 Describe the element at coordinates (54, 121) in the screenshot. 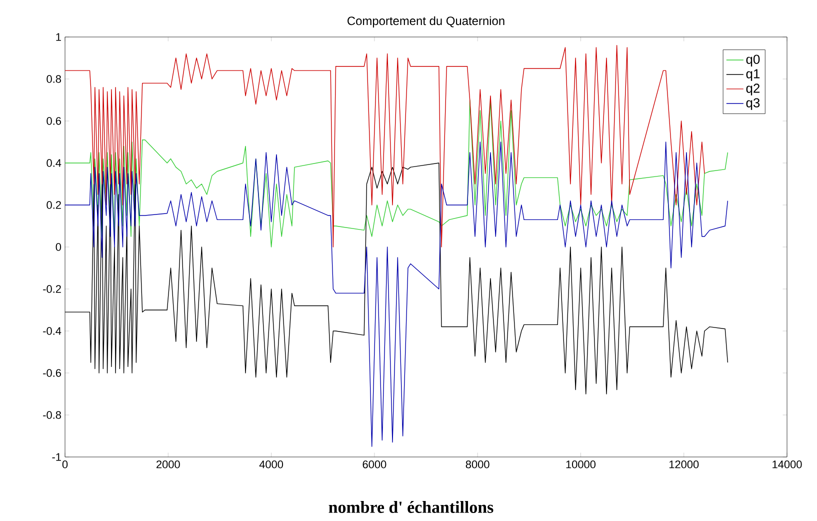

I see `y-tick-label: 0.6` at that location.